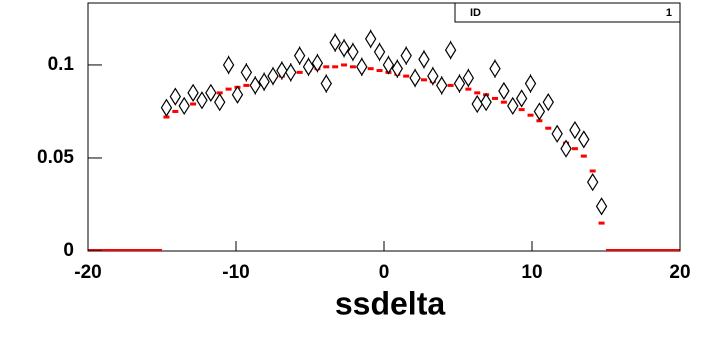 The height and width of the screenshot is (339, 703). What do you see at coordinates (679, 272) in the screenshot?
I see `x-tick-label: 20` at bounding box center [679, 272].